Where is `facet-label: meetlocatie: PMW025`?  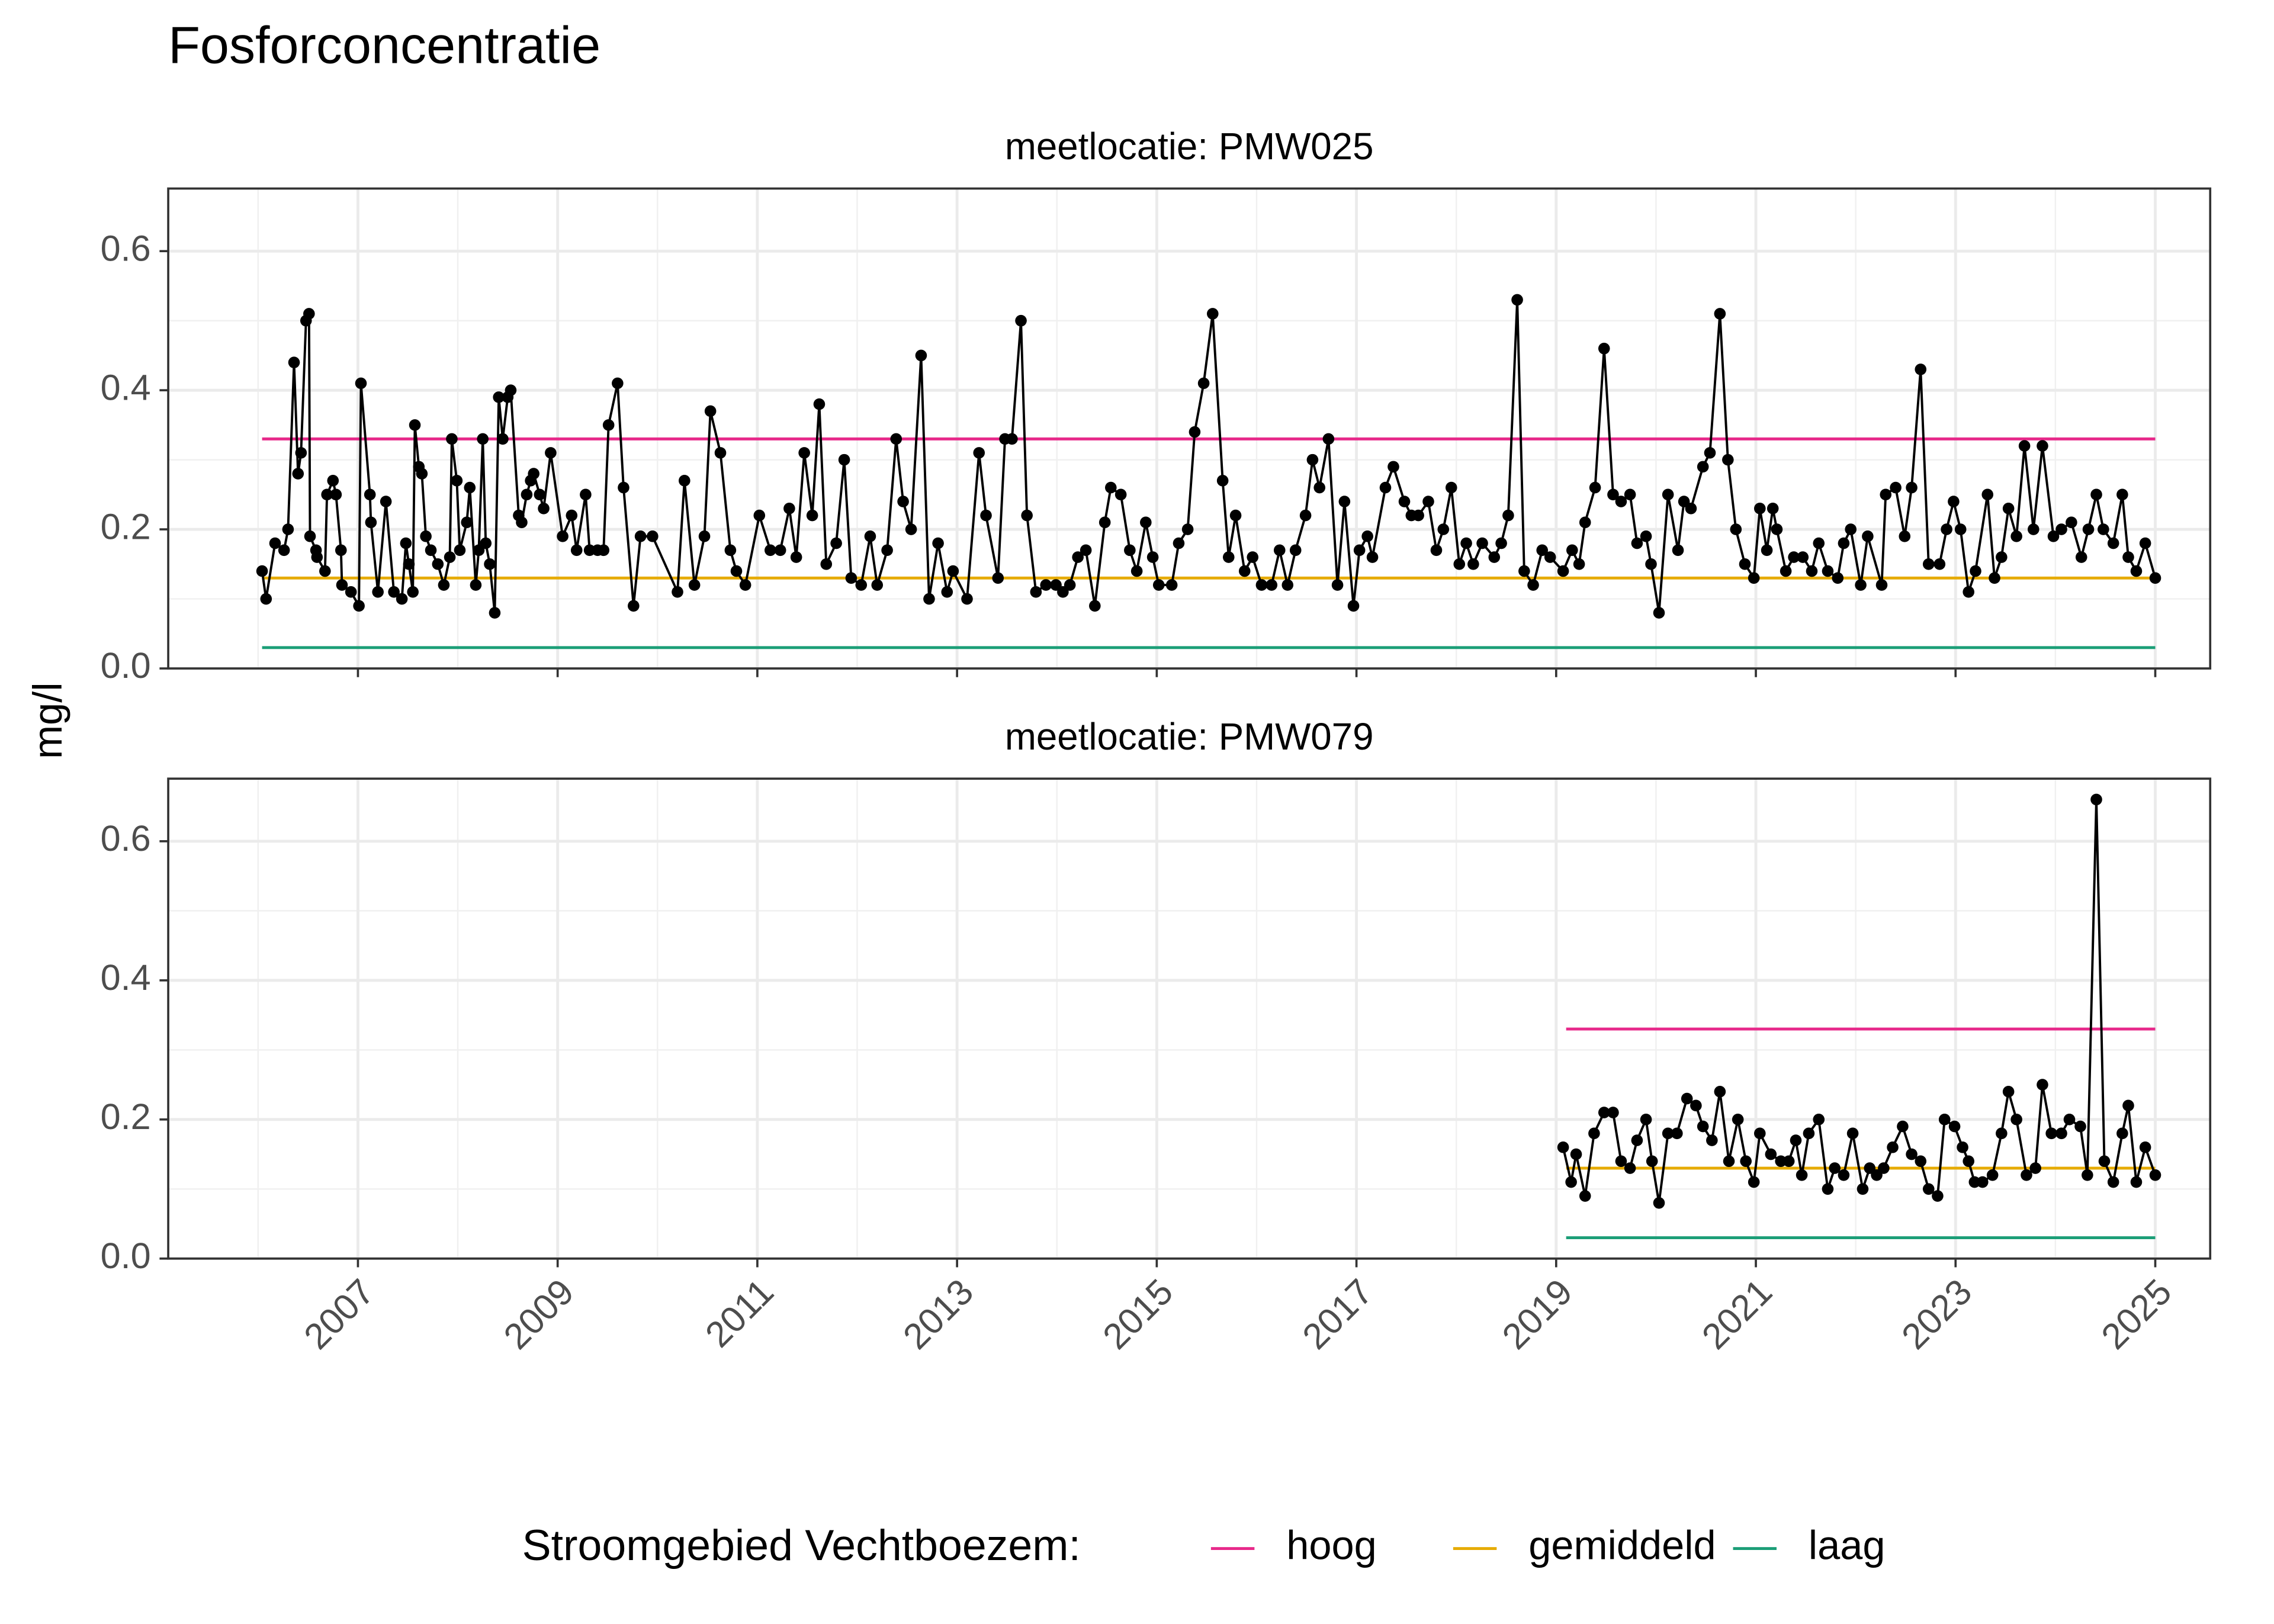 facet-label: meetlocatie: PMW025 is located at coordinates (1189, 147).